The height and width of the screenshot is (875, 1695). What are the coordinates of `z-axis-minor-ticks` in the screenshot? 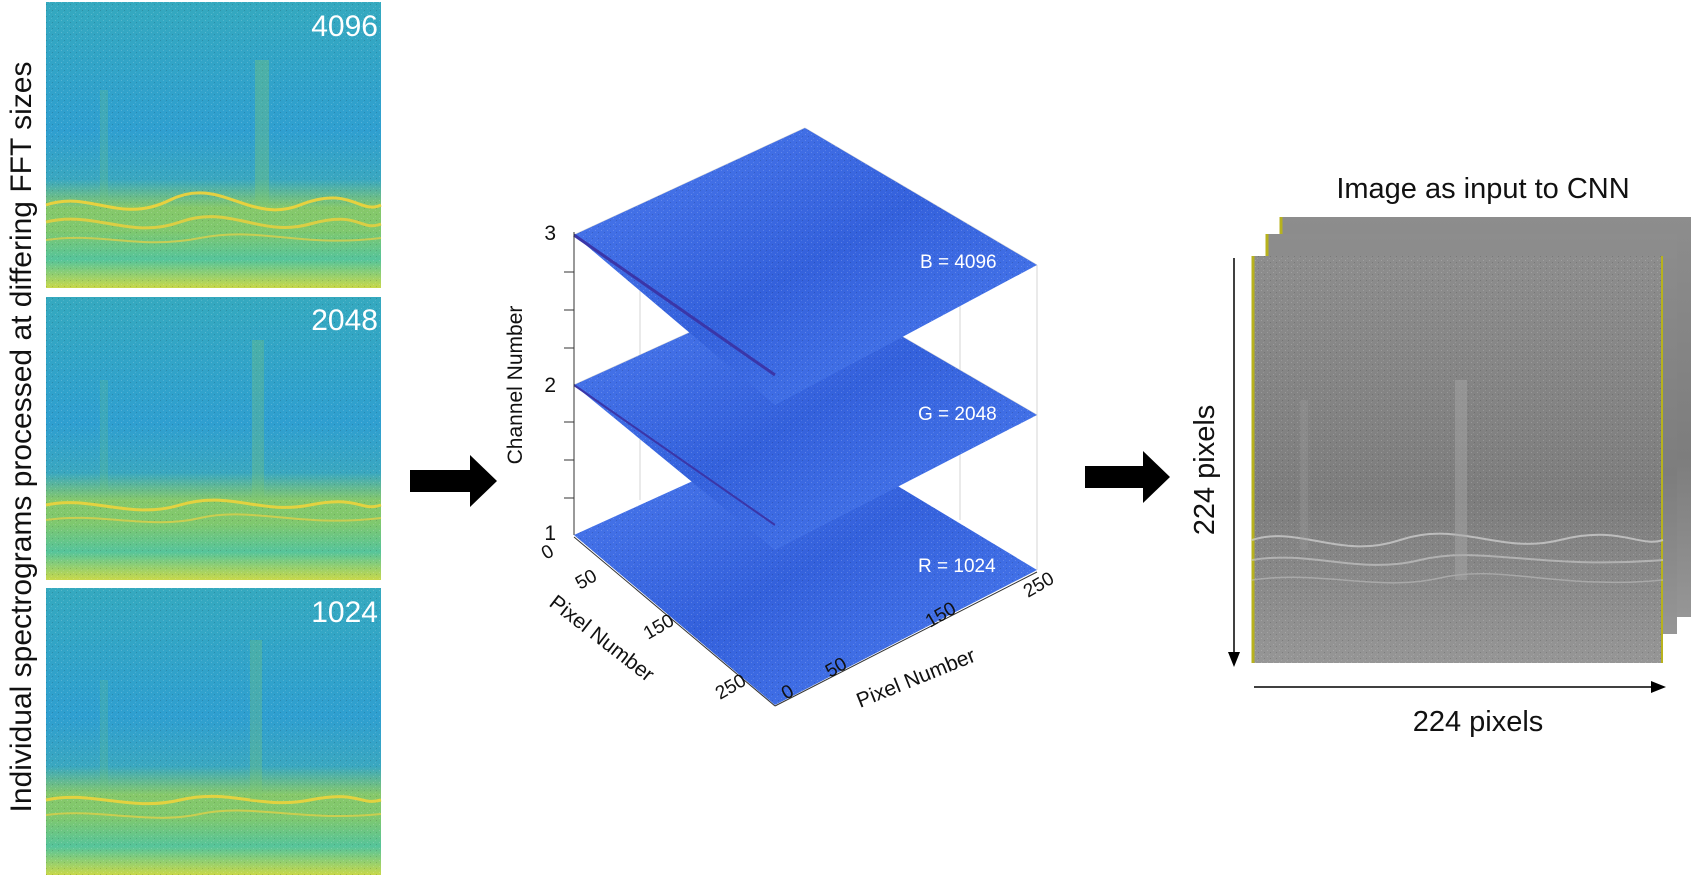 It's located at (569, 385).